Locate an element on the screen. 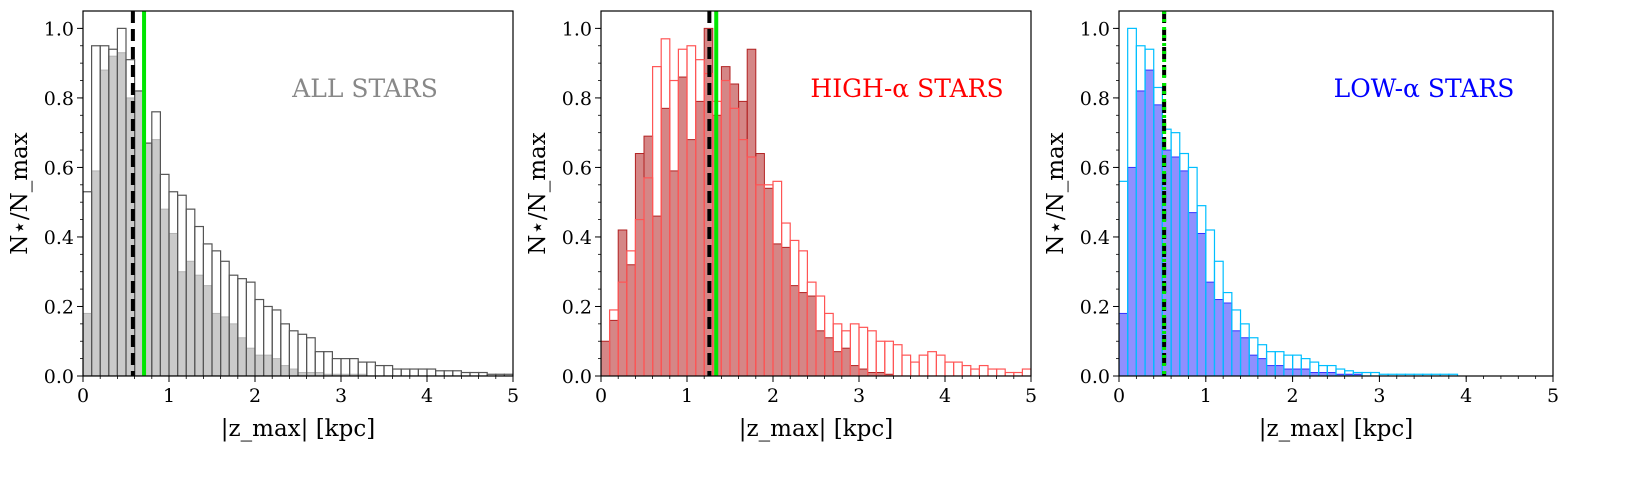 The image size is (1651, 480). y-tick-label: 0.6 is located at coordinates (1095, 168).